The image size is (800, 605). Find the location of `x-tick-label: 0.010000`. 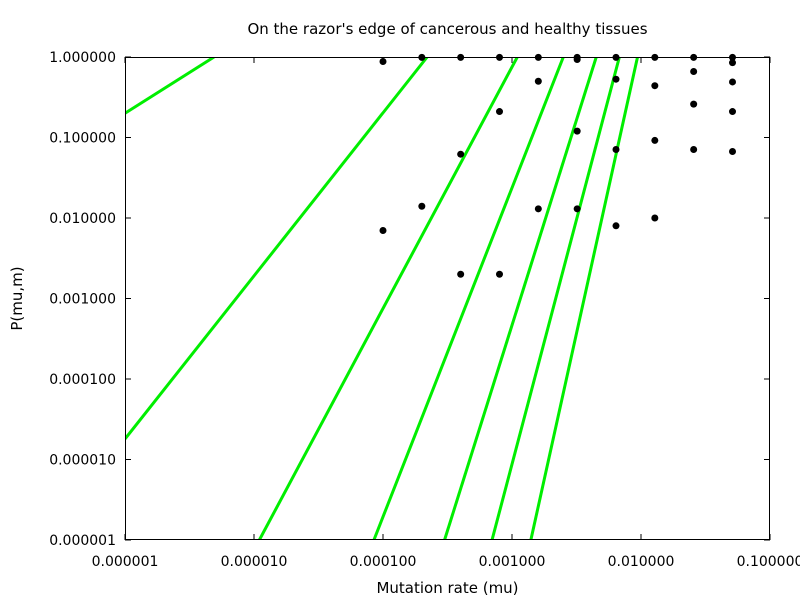

x-tick-label: 0.010000 is located at coordinates (641, 562).